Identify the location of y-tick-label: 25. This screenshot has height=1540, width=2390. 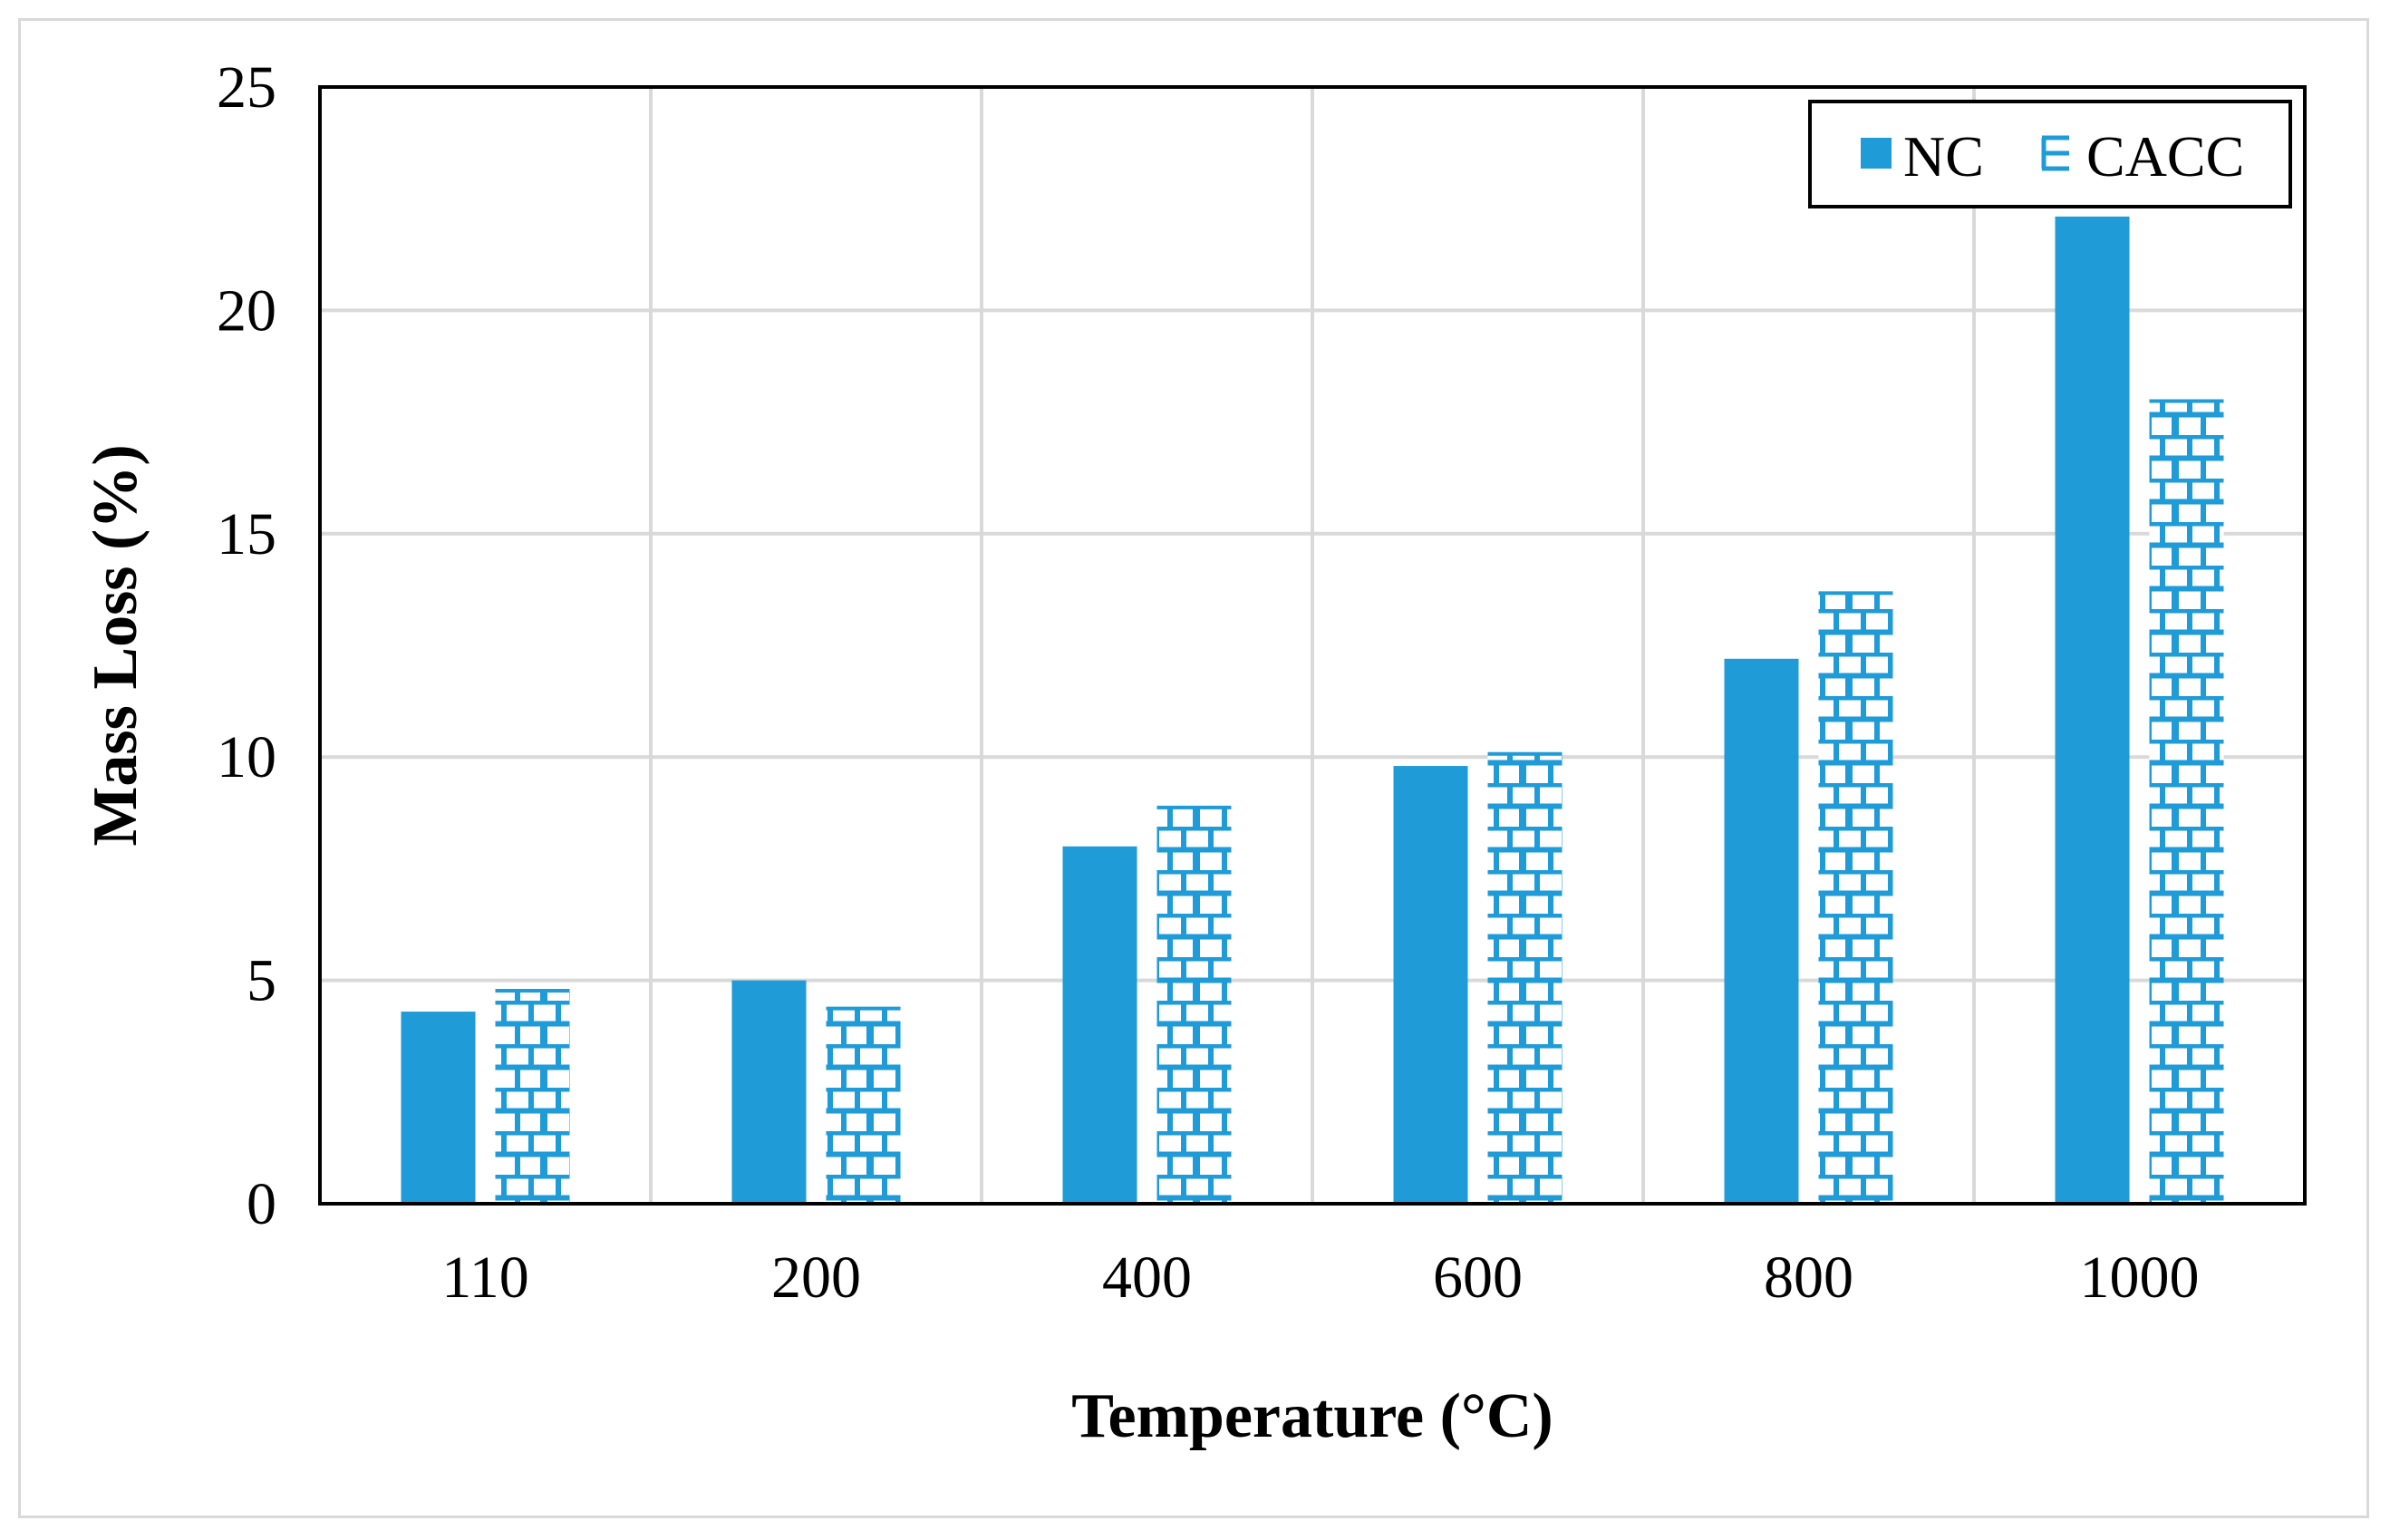
(246, 87).